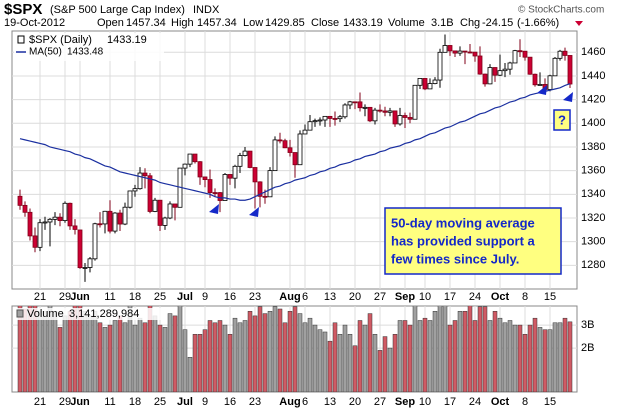  I want to click on date: 19-Oct-2012, so click(34, 23).